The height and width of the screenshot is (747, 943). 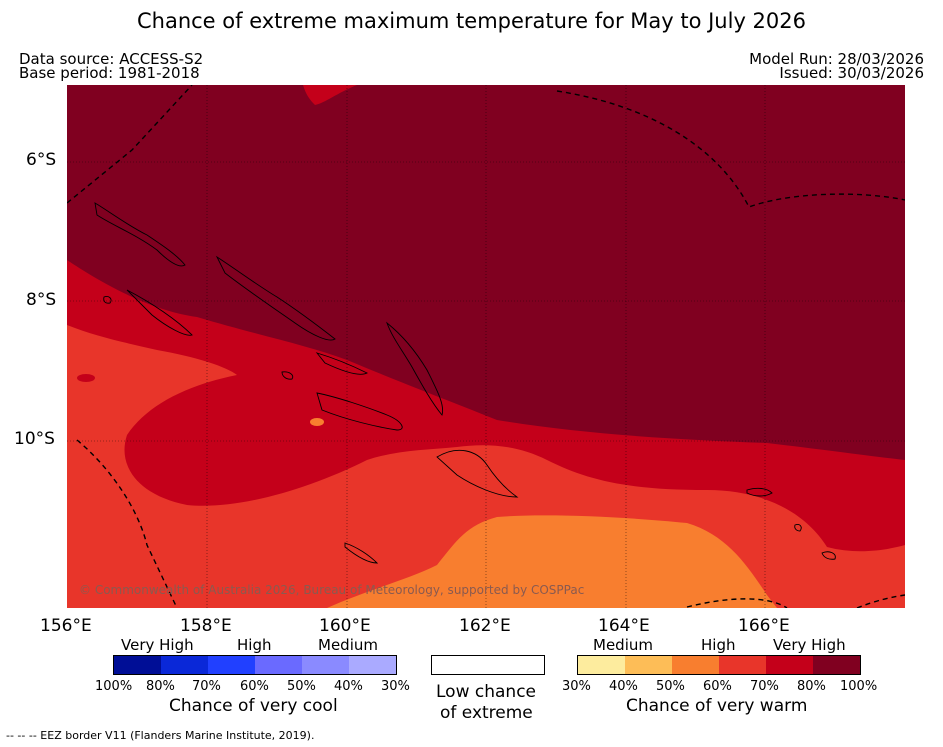 What do you see at coordinates (348, 686) in the screenshot?
I see `cool-pct-40: 40%` at bounding box center [348, 686].